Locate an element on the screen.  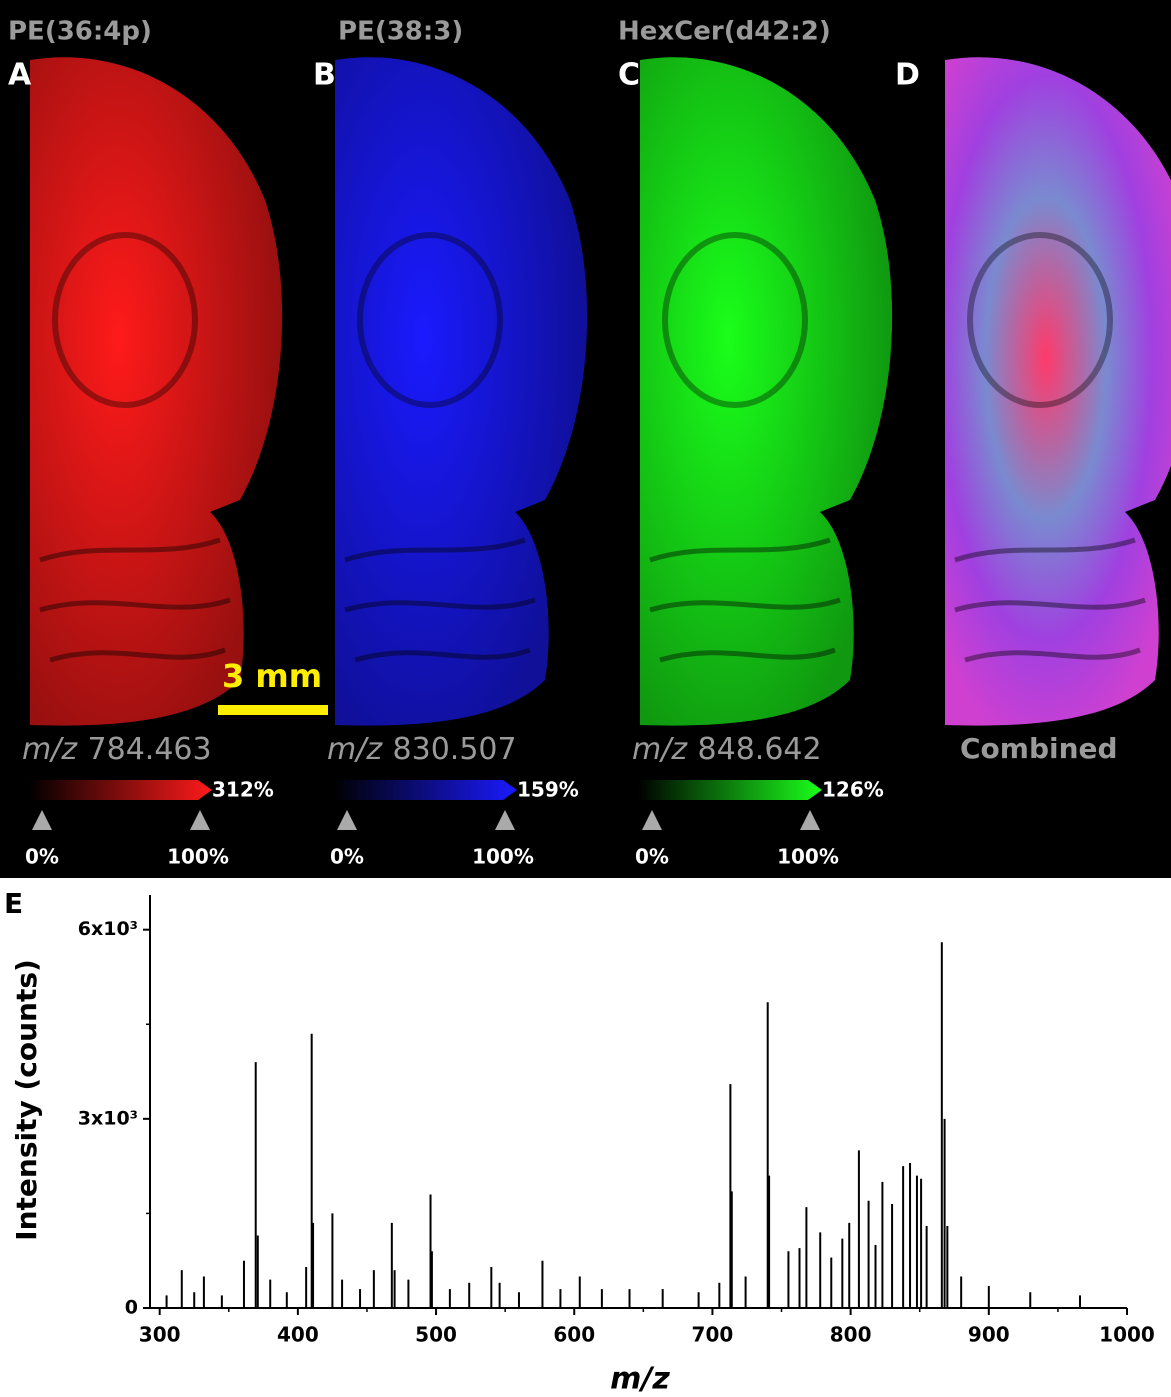
x-tick-label: 300 is located at coordinates (160, 1335).